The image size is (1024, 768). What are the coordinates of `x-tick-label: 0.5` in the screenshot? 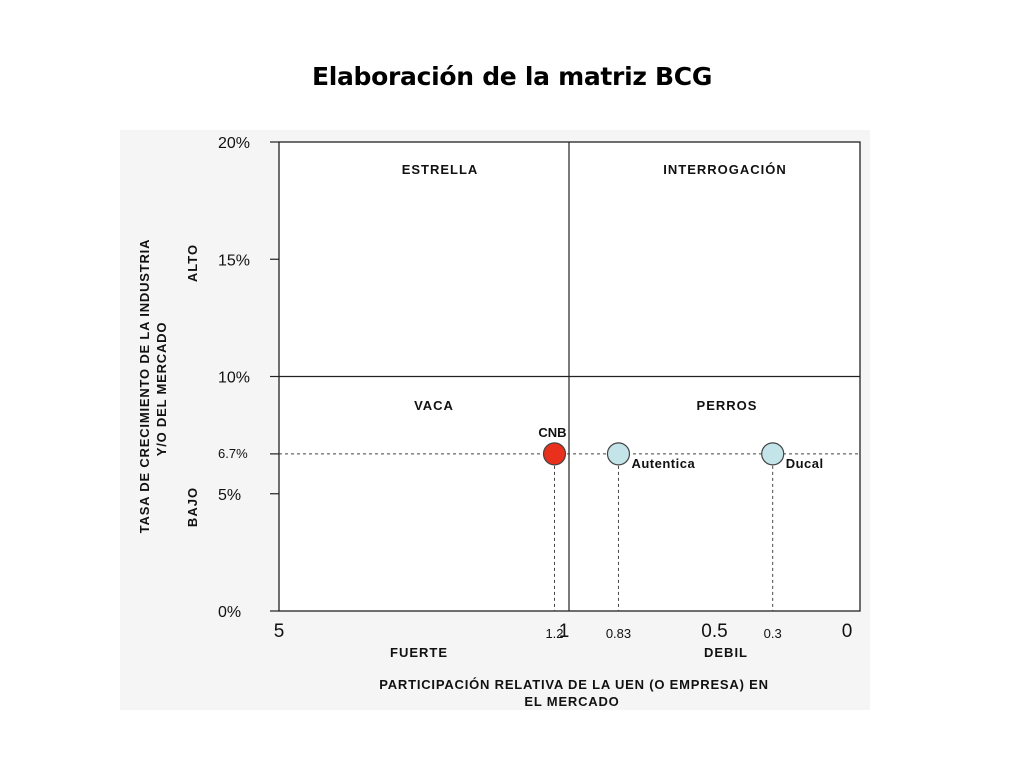 It's located at (714, 631).